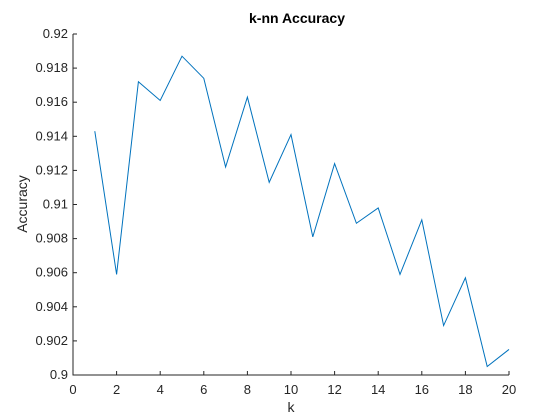 This screenshot has height=420, width=560. What do you see at coordinates (378, 389) in the screenshot?
I see `x-tick-label: 14` at bounding box center [378, 389].